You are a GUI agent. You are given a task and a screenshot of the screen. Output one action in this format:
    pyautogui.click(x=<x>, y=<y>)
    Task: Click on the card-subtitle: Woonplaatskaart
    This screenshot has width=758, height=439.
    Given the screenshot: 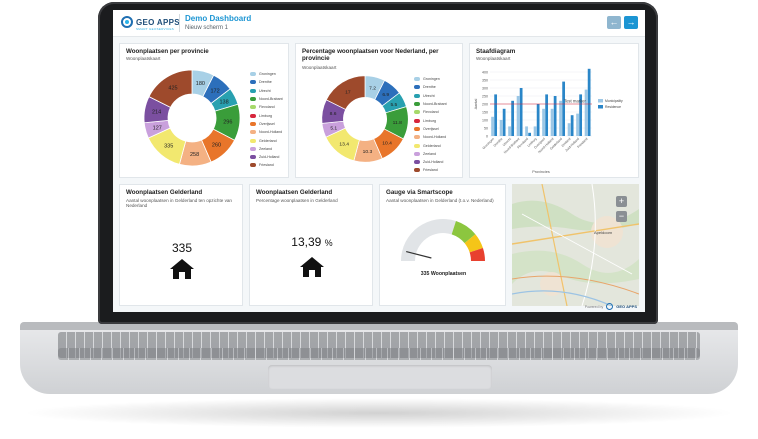 What is the action you would take?
    pyautogui.click(x=319, y=67)
    